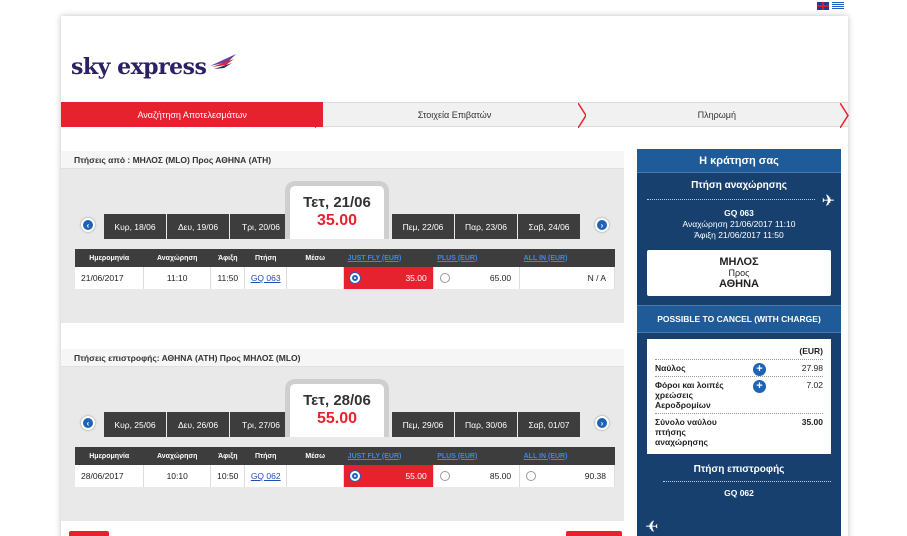 This screenshot has height=536, width=907. I want to click on date-tab: Παρ, 30/06, so click(486, 424).